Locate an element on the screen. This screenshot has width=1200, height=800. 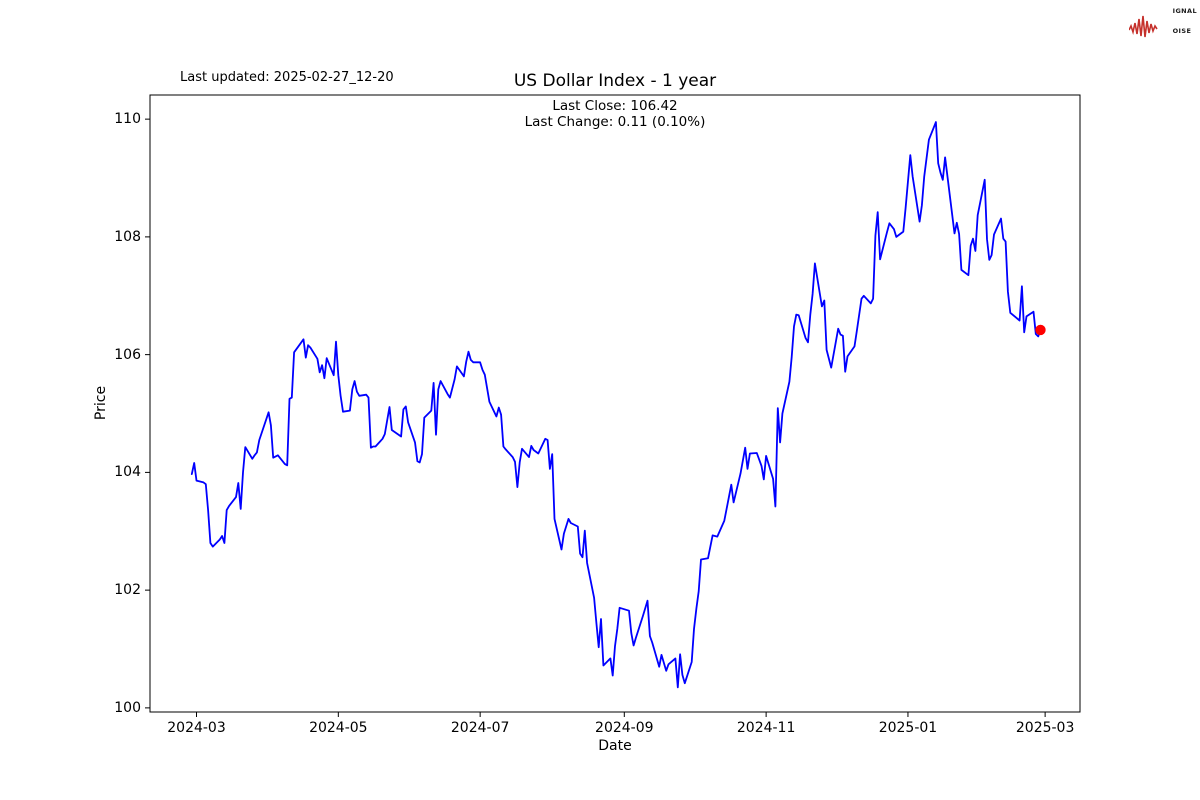
x-tick-label: 2024-09 is located at coordinates (624, 728).